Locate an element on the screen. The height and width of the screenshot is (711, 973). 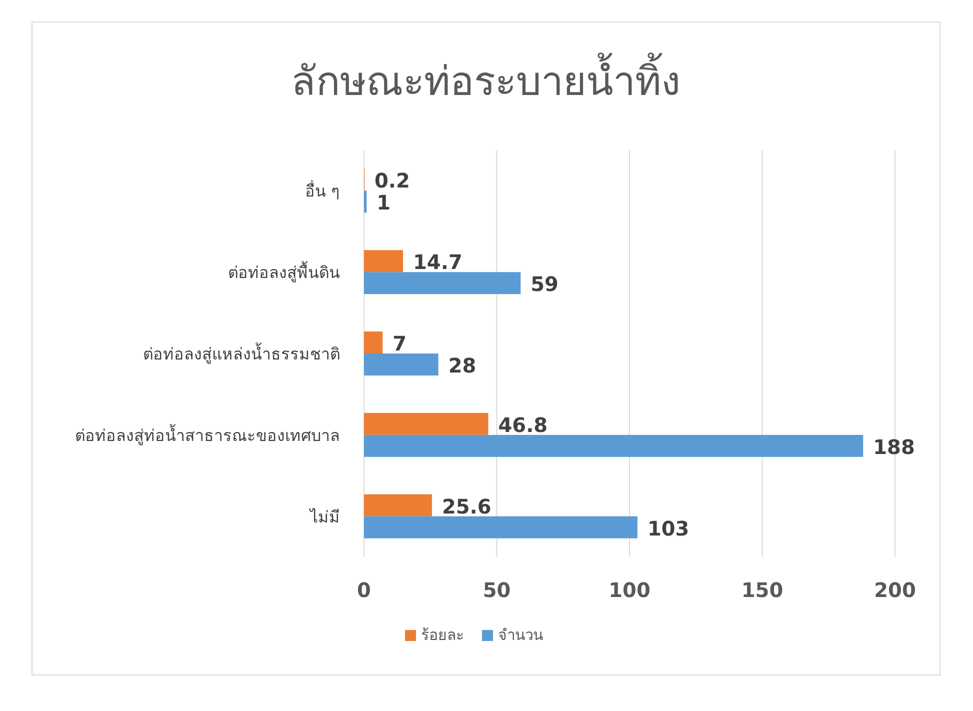
data-label: 7 is located at coordinates (399, 344).